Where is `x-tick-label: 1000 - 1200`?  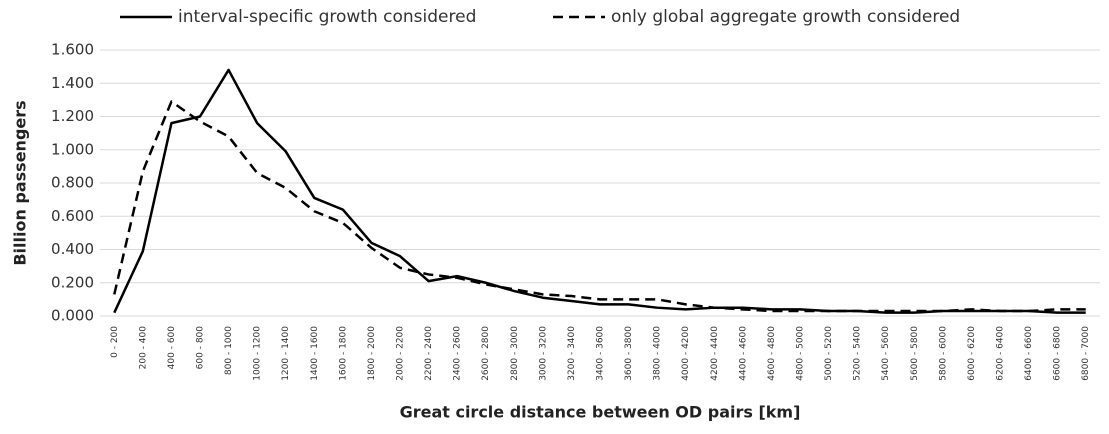
x-tick-label: 1000 - 1200 is located at coordinates (258, 353).